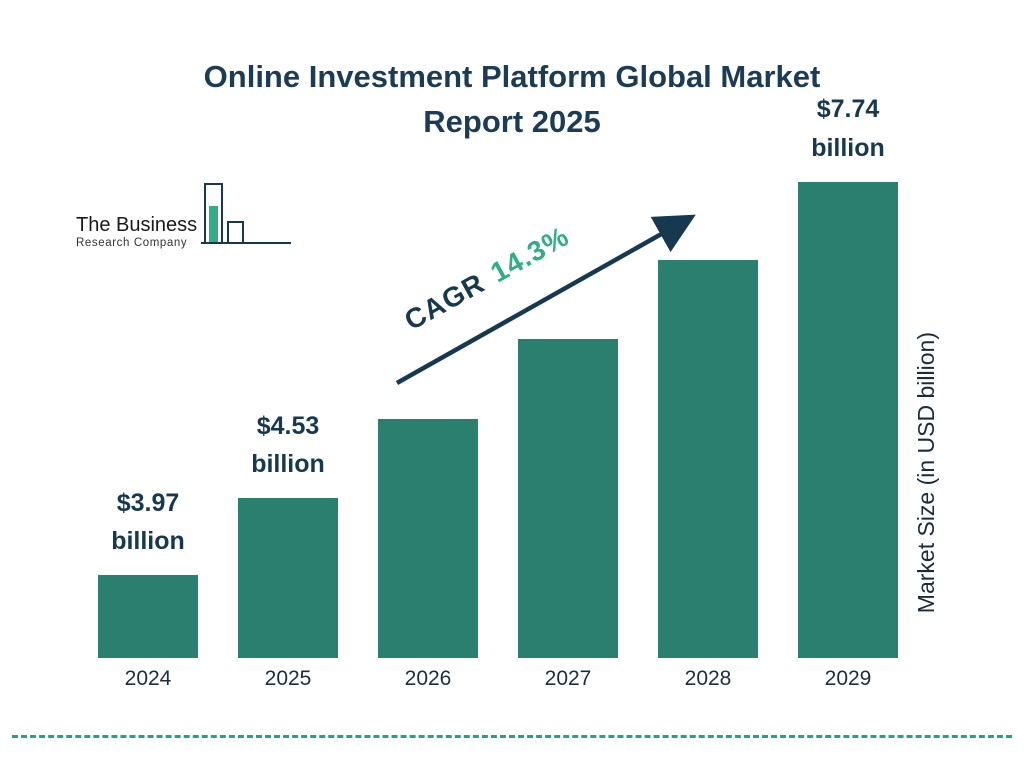 This screenshot has height=768, width=1024. What do you see at coordinates (288, 578) in the screenshot?
I see `bar-2025` at bounding box center [288, 578].